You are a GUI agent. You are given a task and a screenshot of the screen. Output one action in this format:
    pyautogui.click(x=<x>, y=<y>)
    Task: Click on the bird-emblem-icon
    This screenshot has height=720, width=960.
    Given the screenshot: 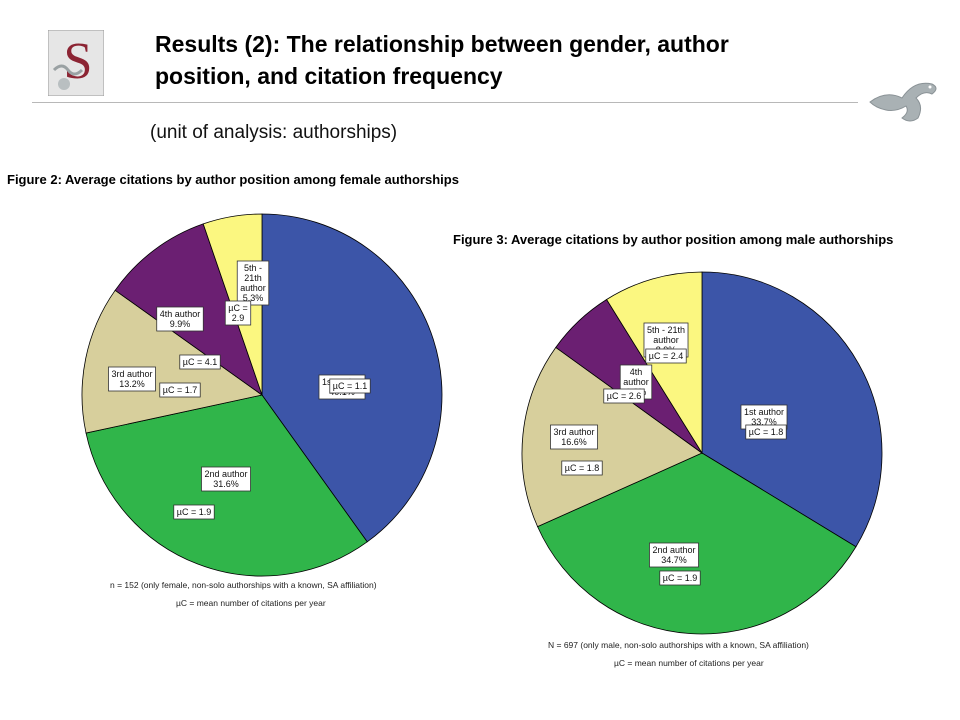 What is the action you would take?
    pyautogui.click(x=903, y=102)
    